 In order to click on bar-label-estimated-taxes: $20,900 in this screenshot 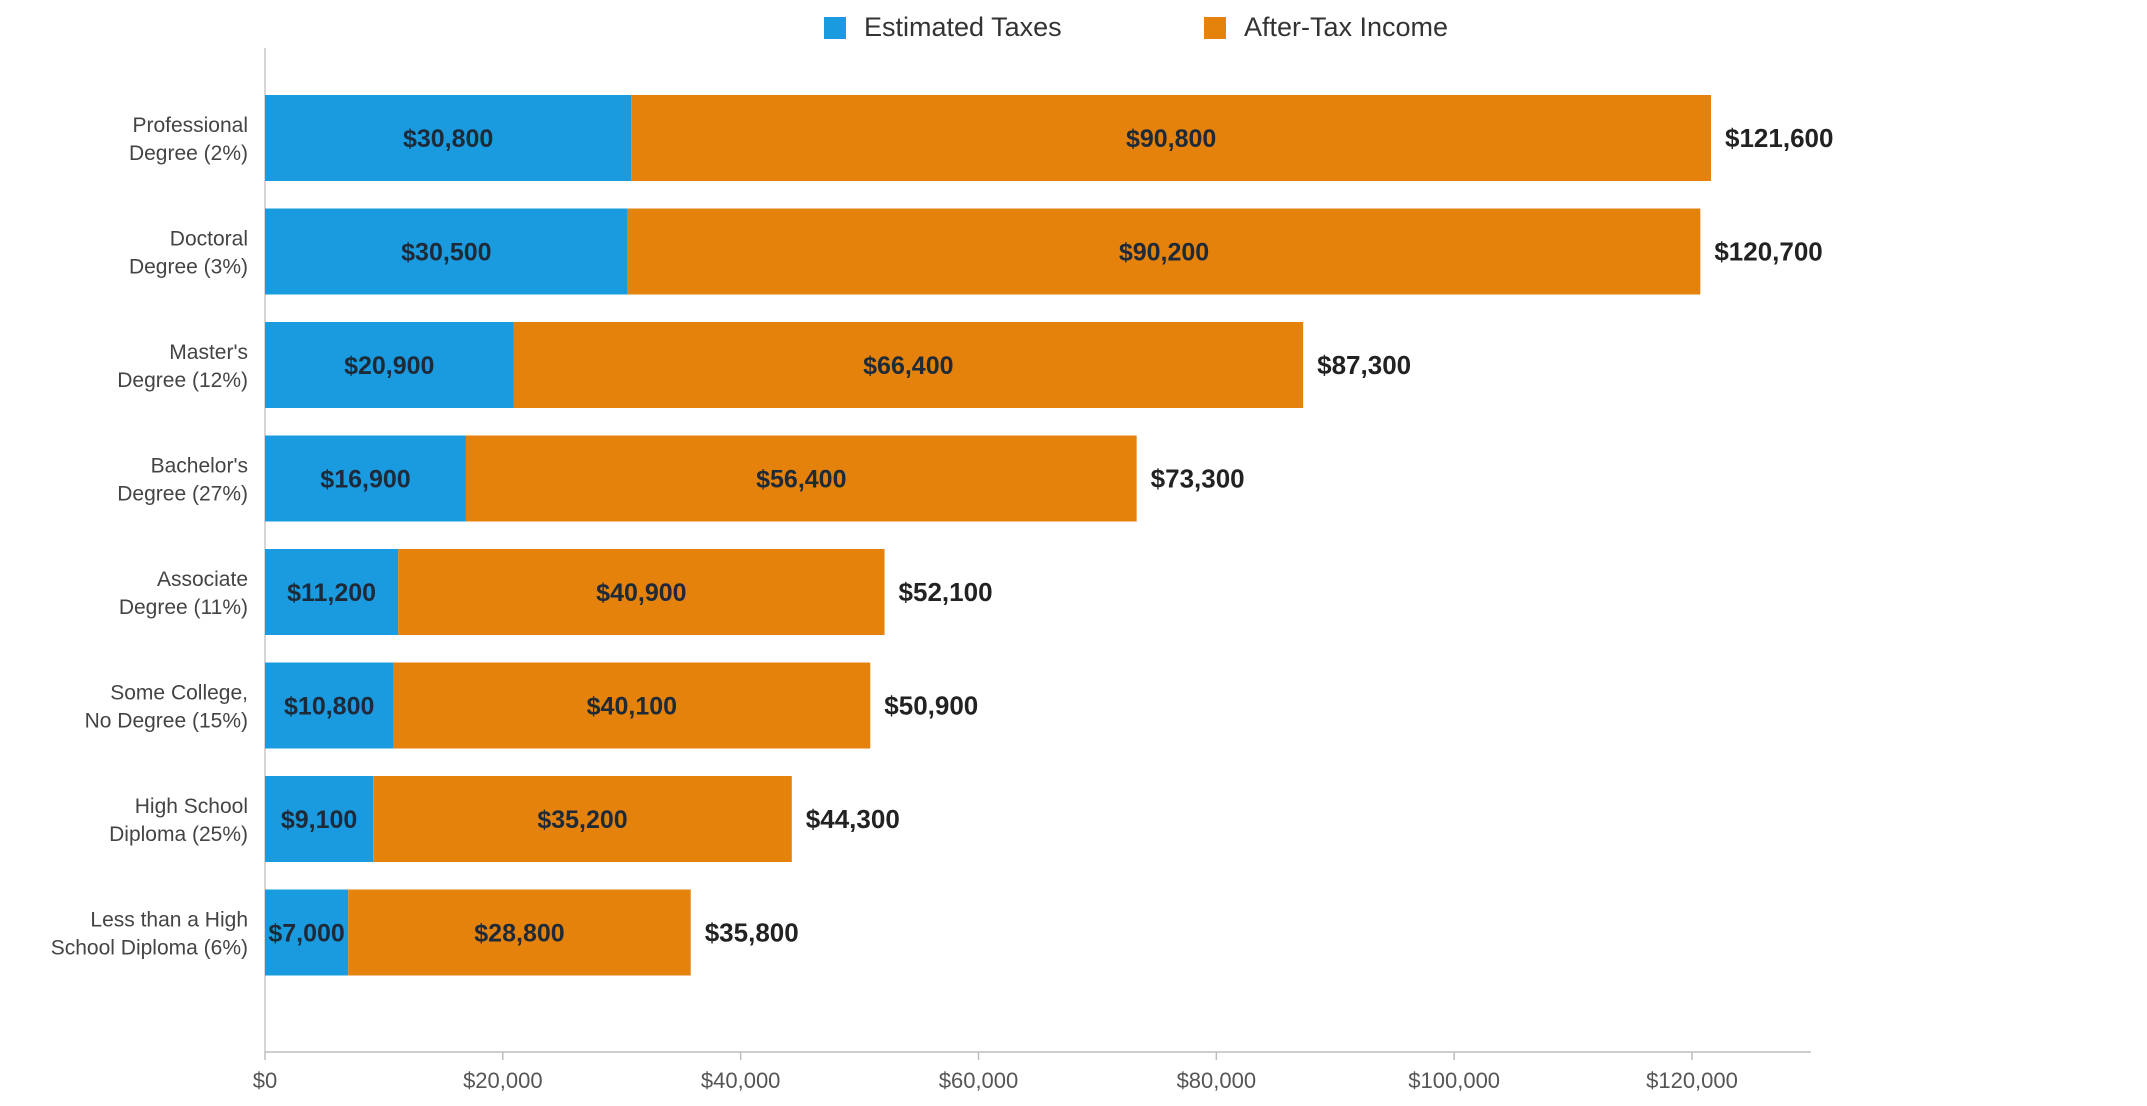, I will do `click(389, 366)`.